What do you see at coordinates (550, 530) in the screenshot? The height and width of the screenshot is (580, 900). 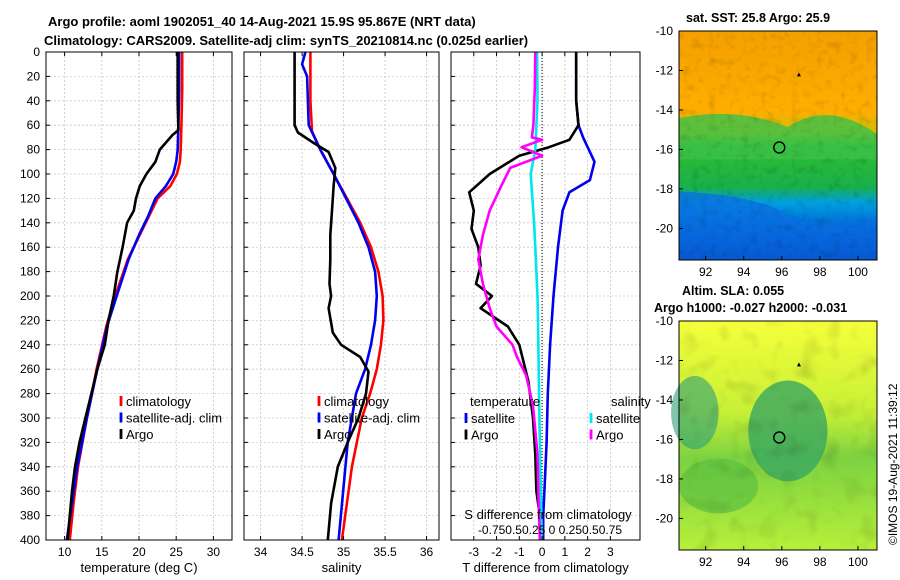 I see `s-diff-tick-labels: -0.750.50.25 0 0.250.50.75` at bounding box center [550, 530].